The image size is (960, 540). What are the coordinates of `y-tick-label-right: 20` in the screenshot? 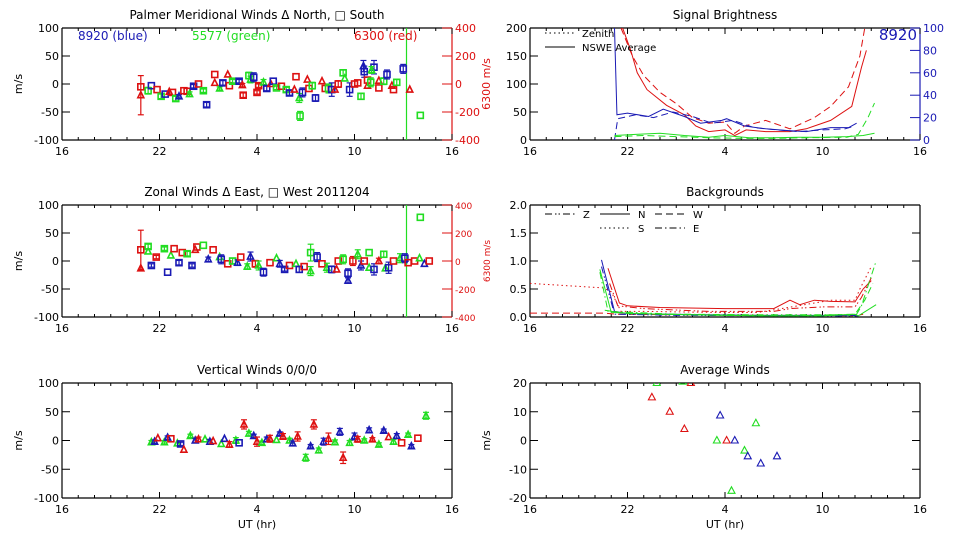 It's located at (930, 118).